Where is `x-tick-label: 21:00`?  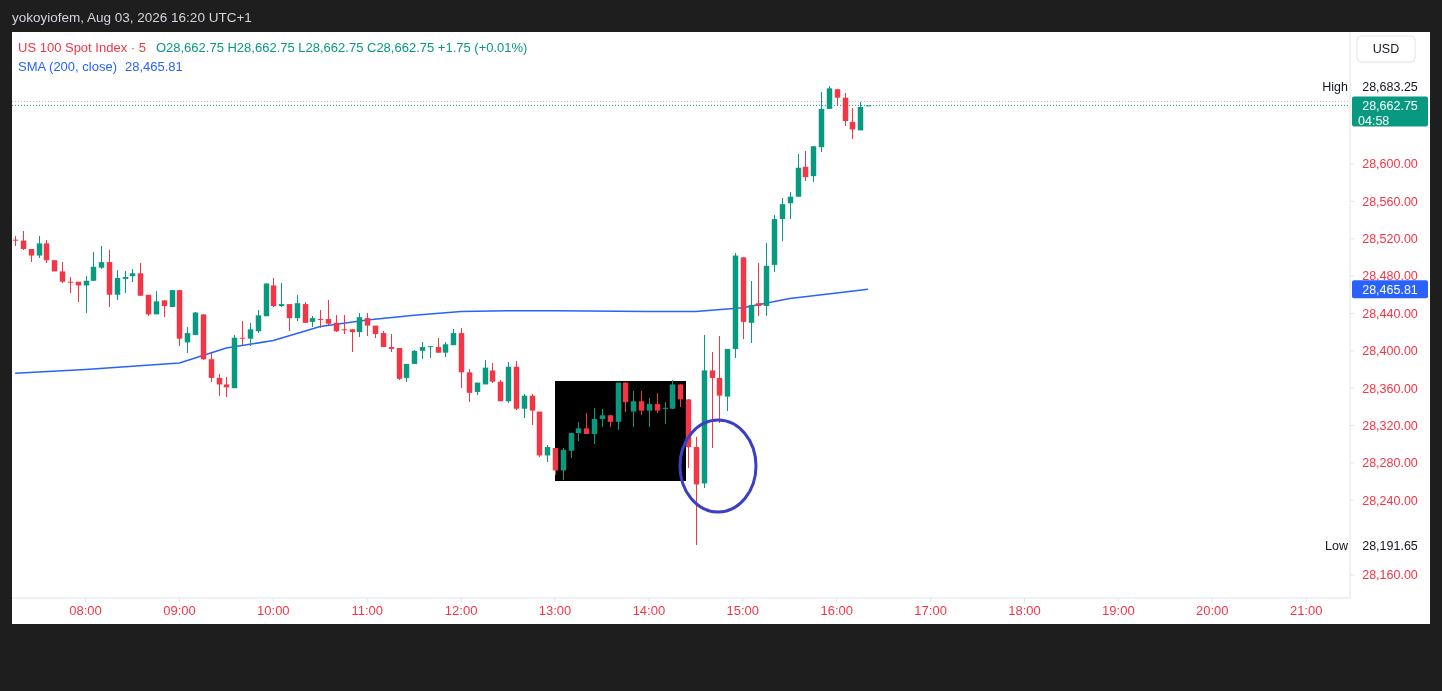
x-tick-label: 21:00 is located at coordinates (1306, 610).